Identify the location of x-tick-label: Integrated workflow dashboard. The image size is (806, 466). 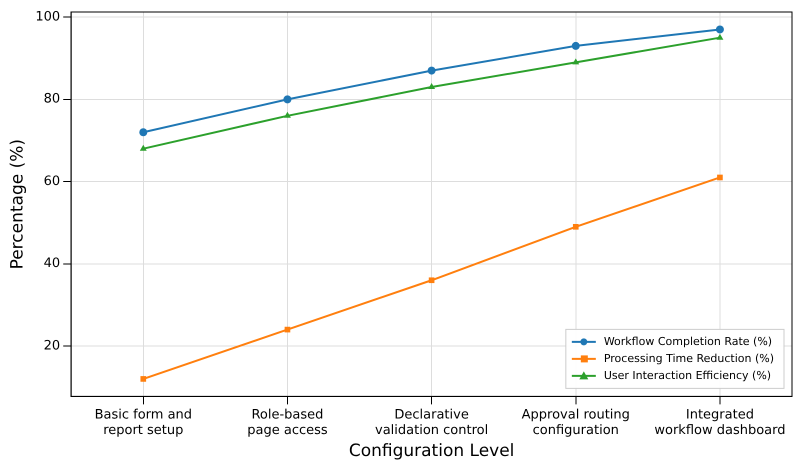
(720, 423).